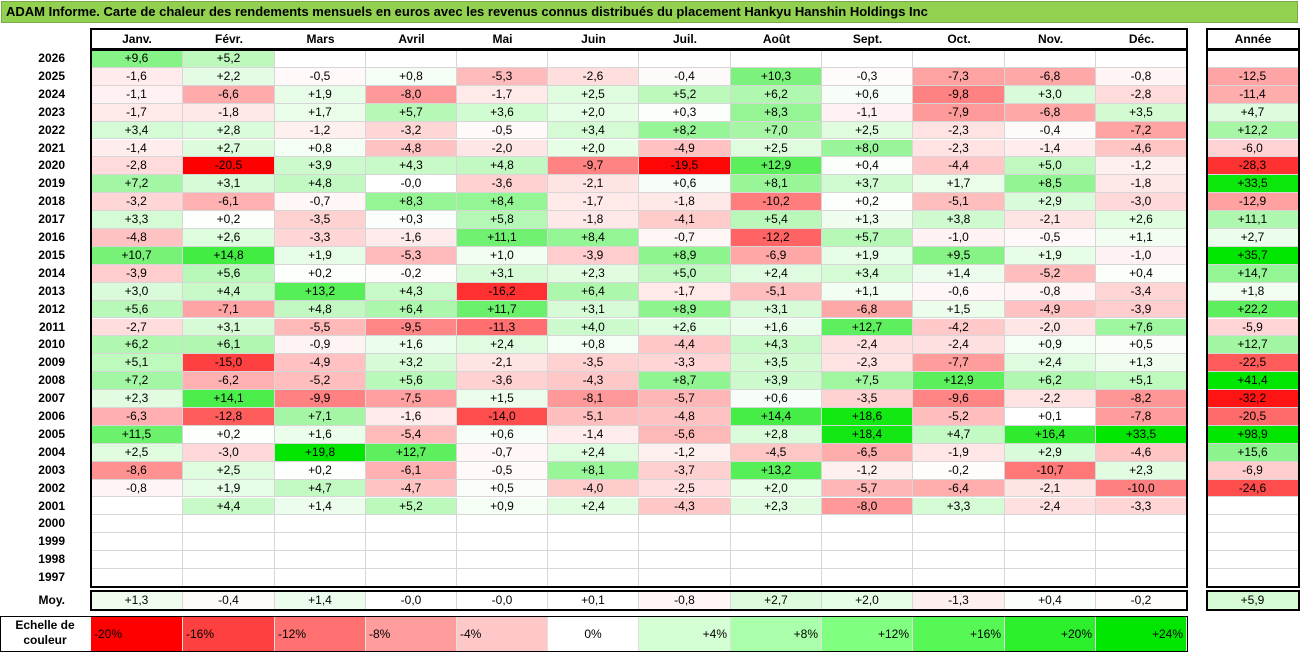  Describe the element at coordinates (45, 633) in the screenshot. I see `color-scale-label: Echelle de couleur` at that location.